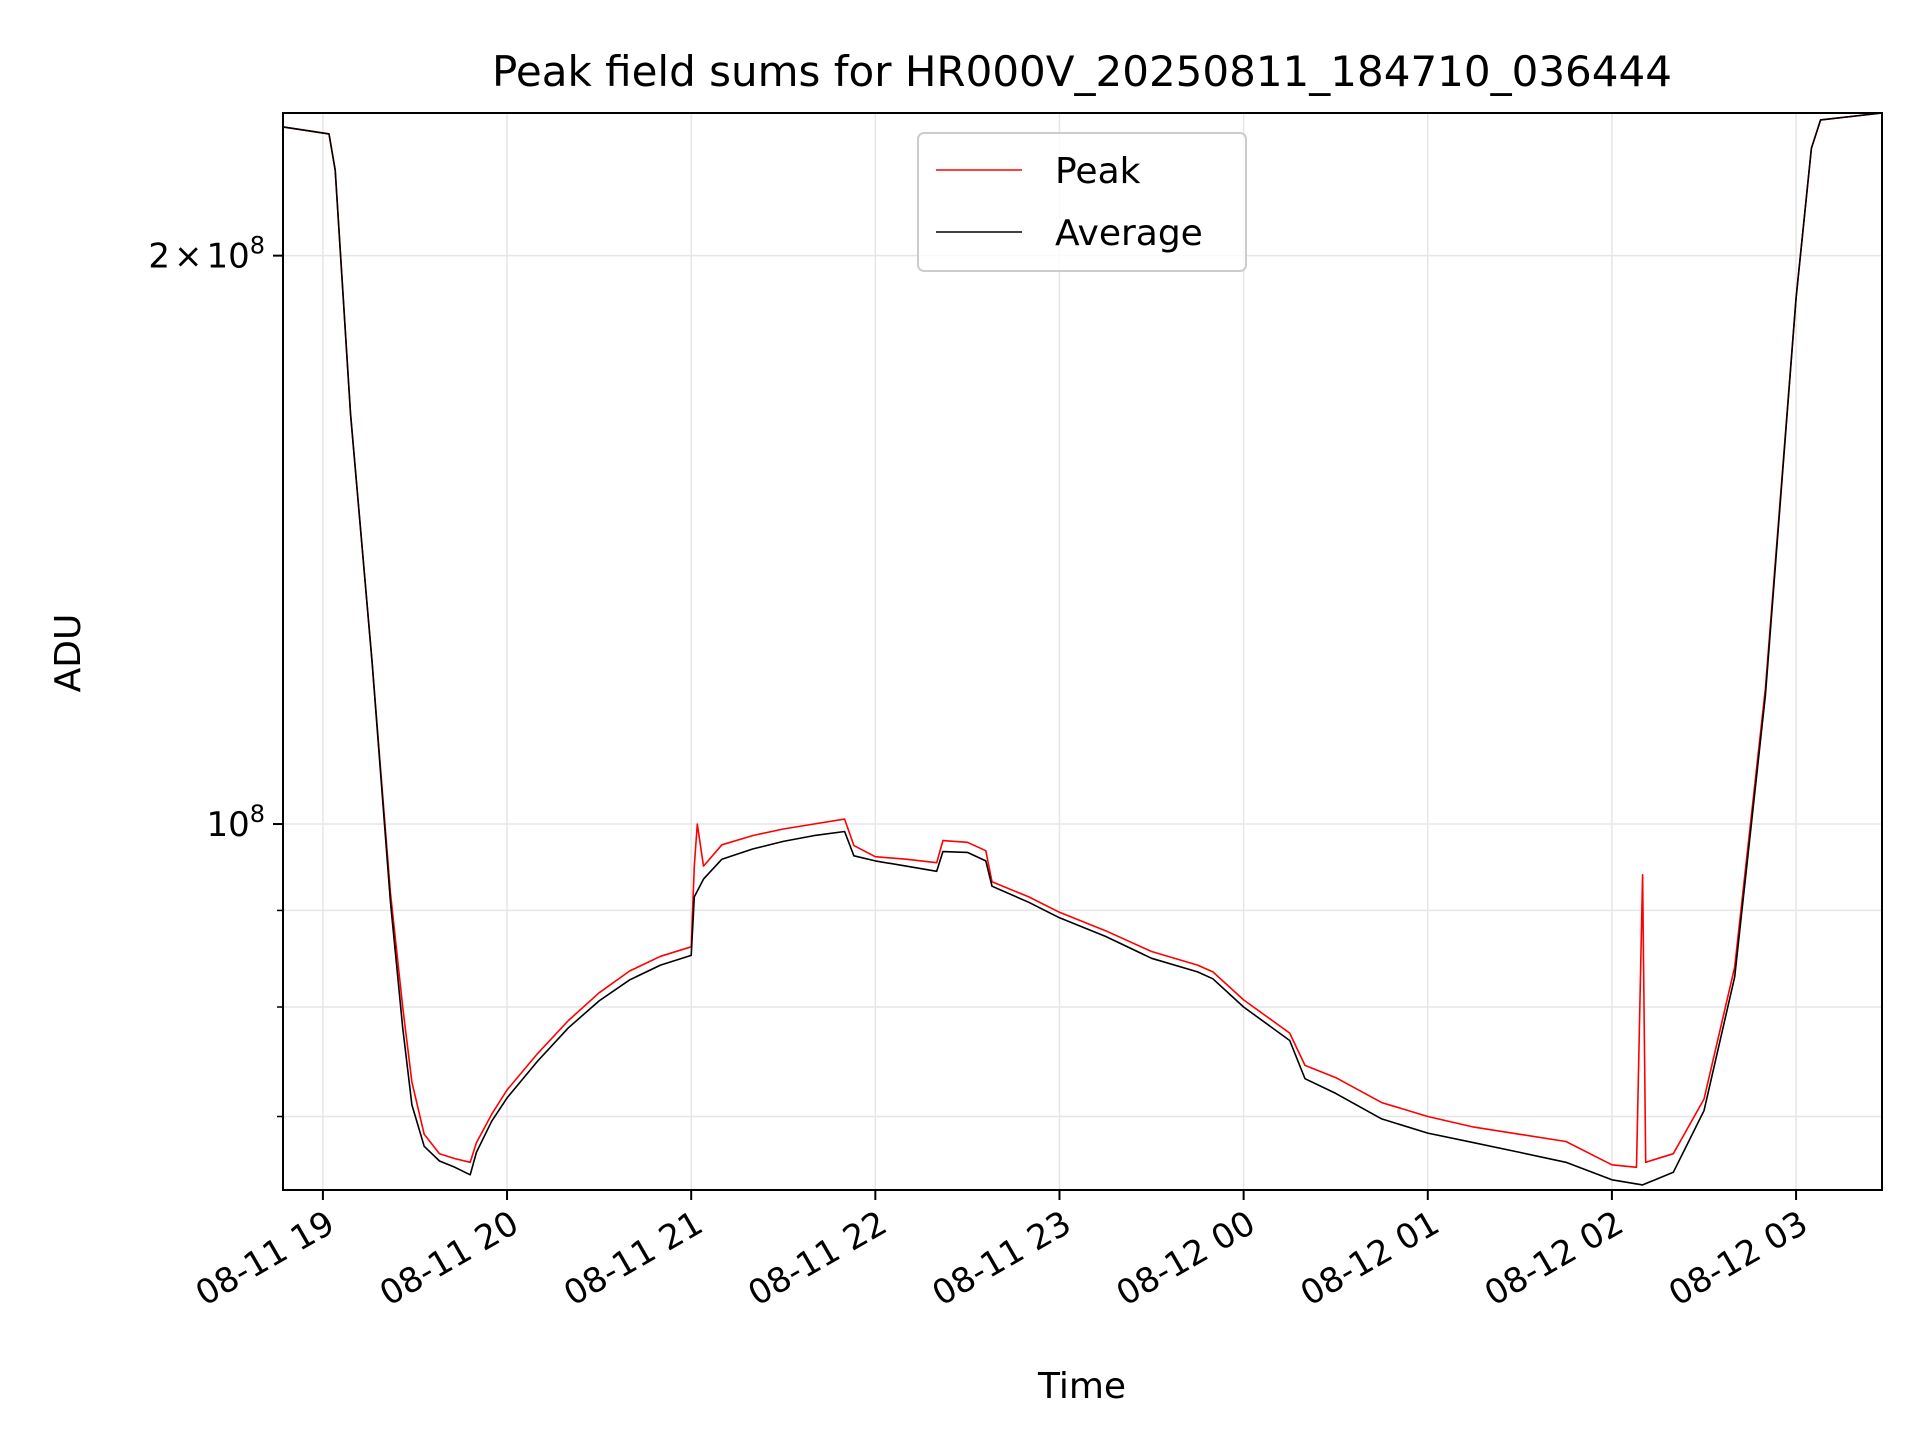 Image resolution: width=1920 pixels, height=1440 pixels. I want to click on y-axis-label: ADU, so click(68, 653).